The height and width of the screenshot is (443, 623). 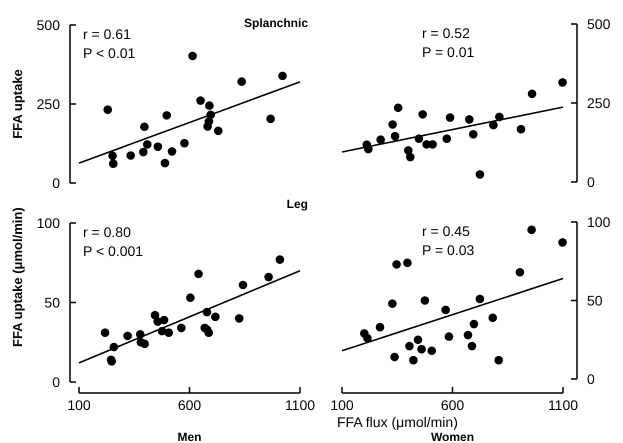 I want to click on annotation: r = 0.80, so click(x=107, y=232).